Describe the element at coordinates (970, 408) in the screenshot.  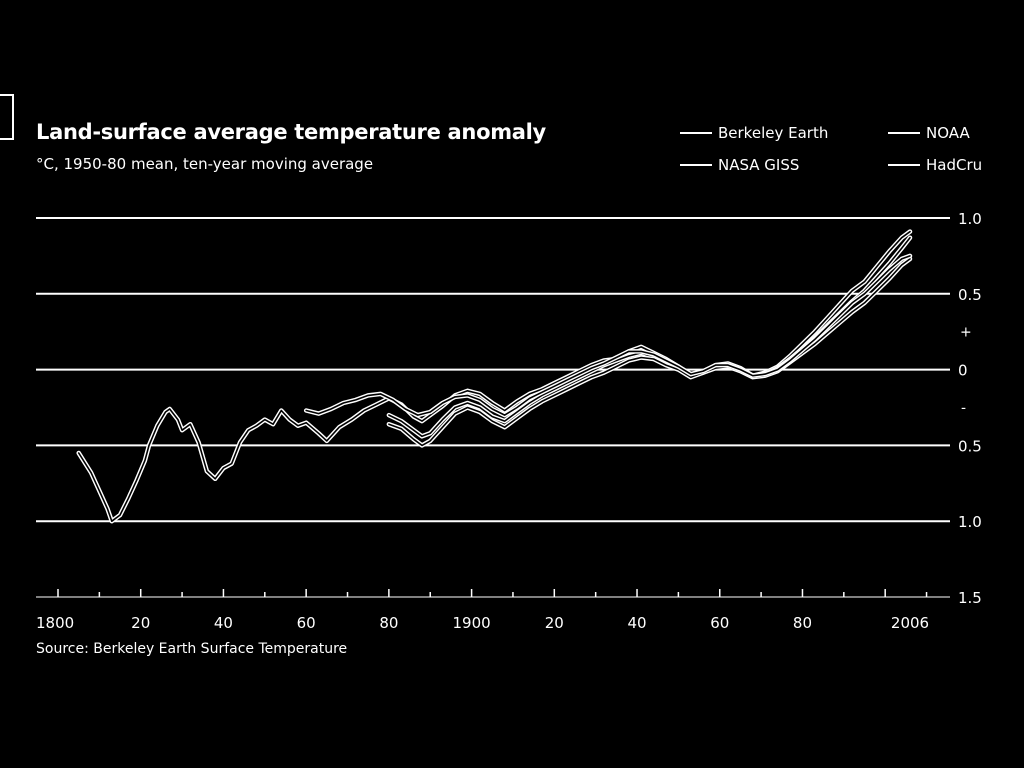
I see `y-axis: 1.0 0.5 0 0.5 1.0 1.5 + -` at that location.